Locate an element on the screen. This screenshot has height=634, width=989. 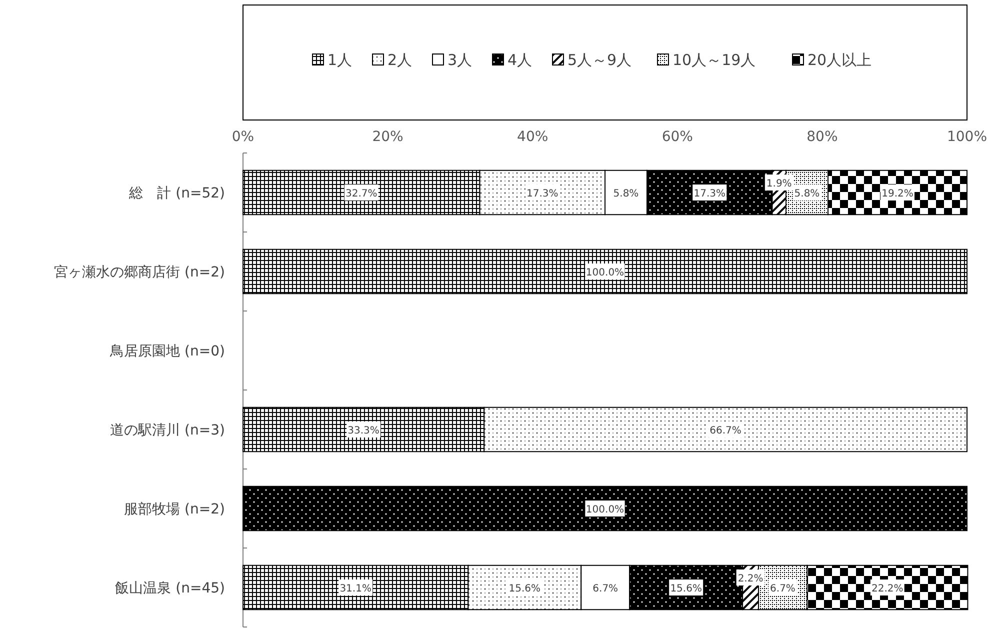
x-tick-label: 40% is located at coordinates (532, 137).